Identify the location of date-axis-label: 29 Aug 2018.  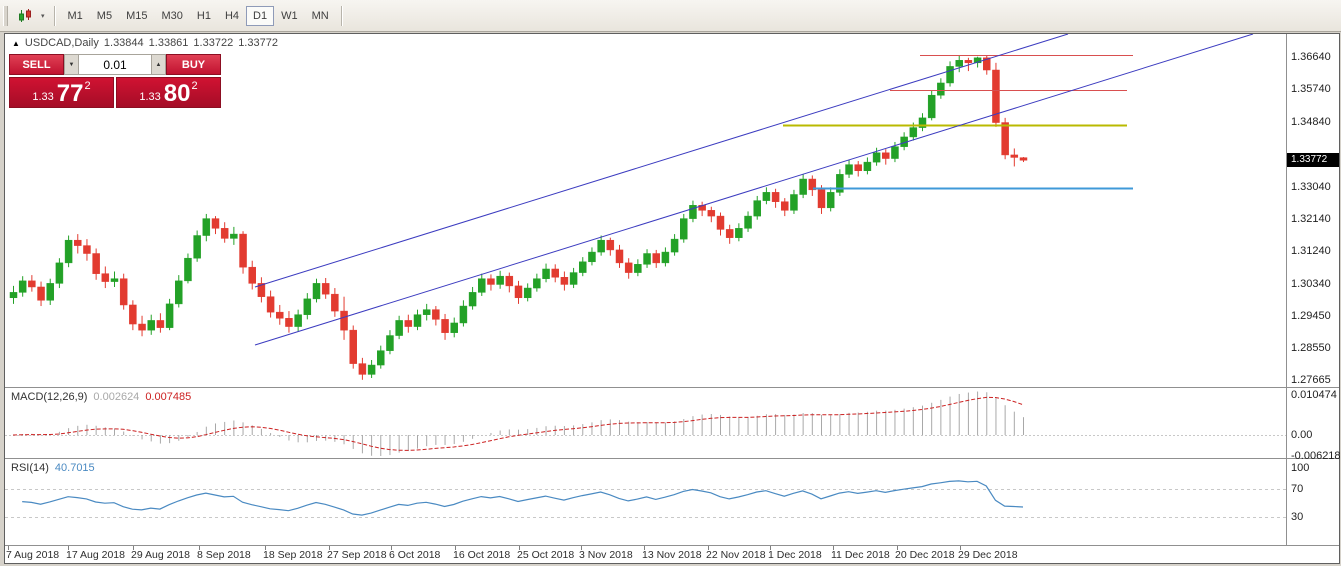
(160, 555).